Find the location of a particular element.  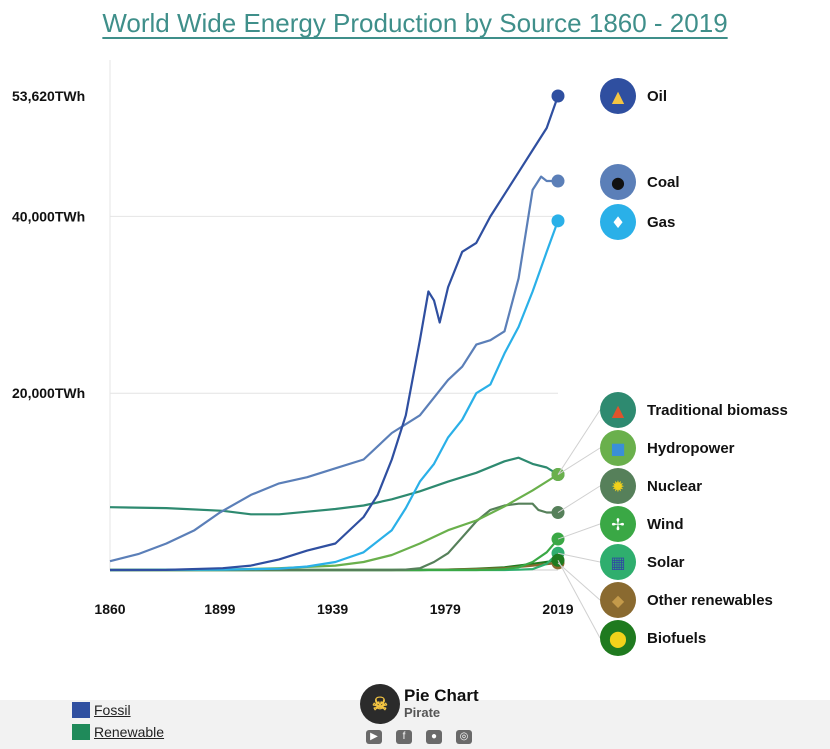

coal-icon-glyph: ● is located at coordinates (618, 182).